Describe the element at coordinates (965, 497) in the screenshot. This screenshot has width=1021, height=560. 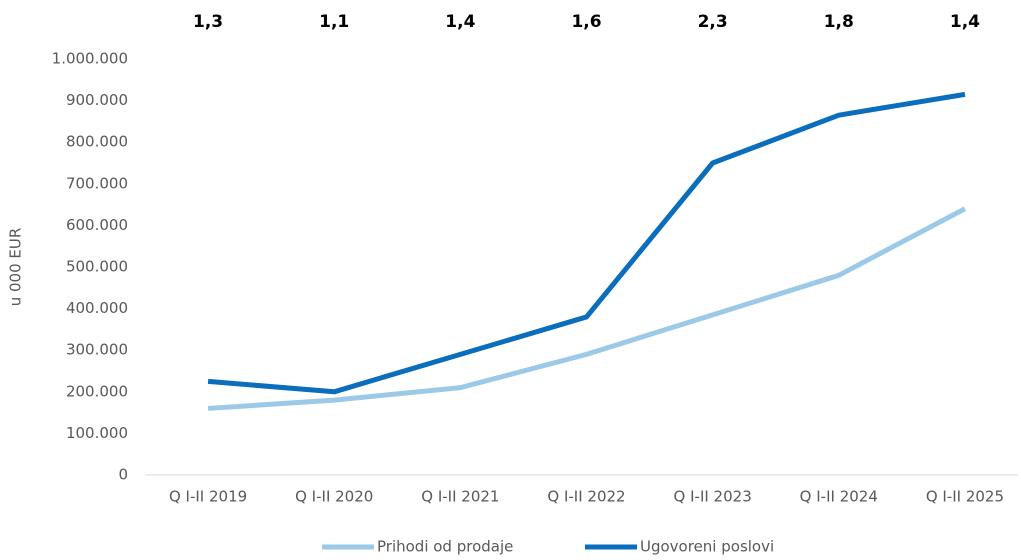
I see `x-tick-label: Q I-II 2025` at that location.